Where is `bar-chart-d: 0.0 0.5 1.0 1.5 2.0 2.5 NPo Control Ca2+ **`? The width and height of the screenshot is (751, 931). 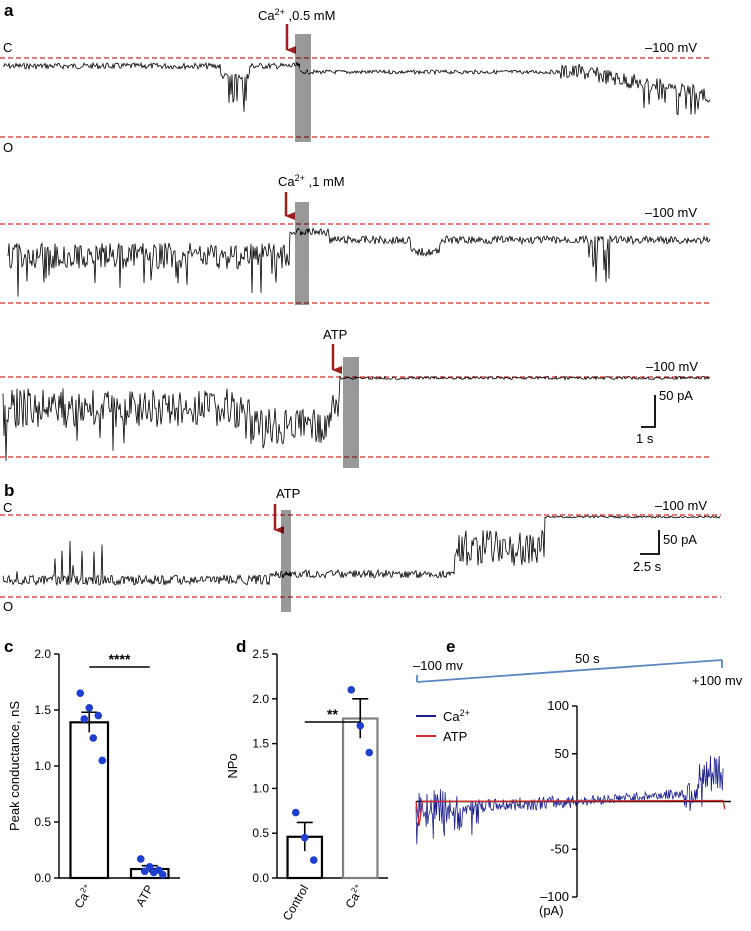
bar-chart-d: 0.0 0.5 1.0 1.5 2.0 2.5 NPo Control Ca2+ ** is located at coordinates (306, 785).